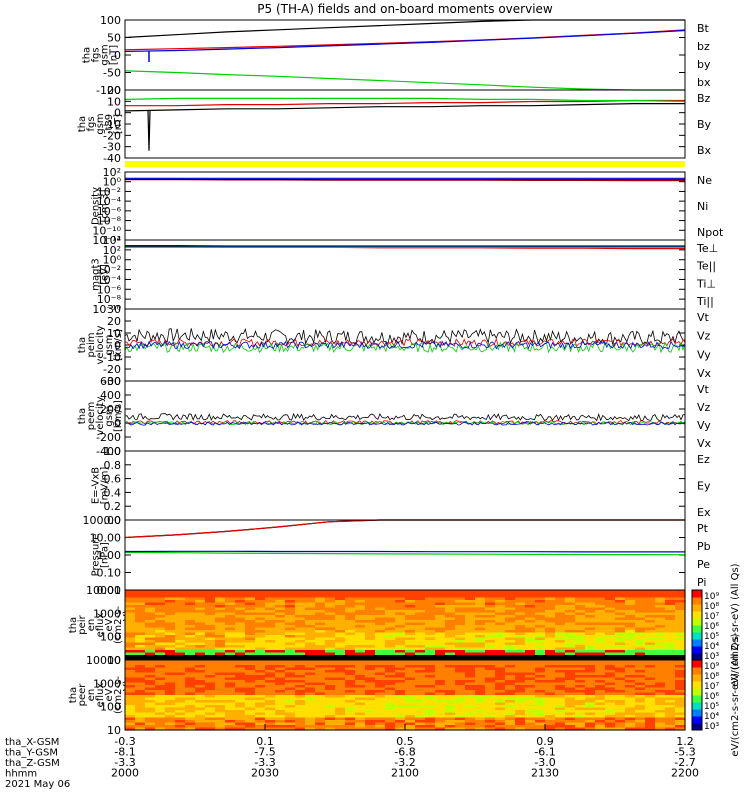  I want to click on legend-bx: bx, so click(704, 82).